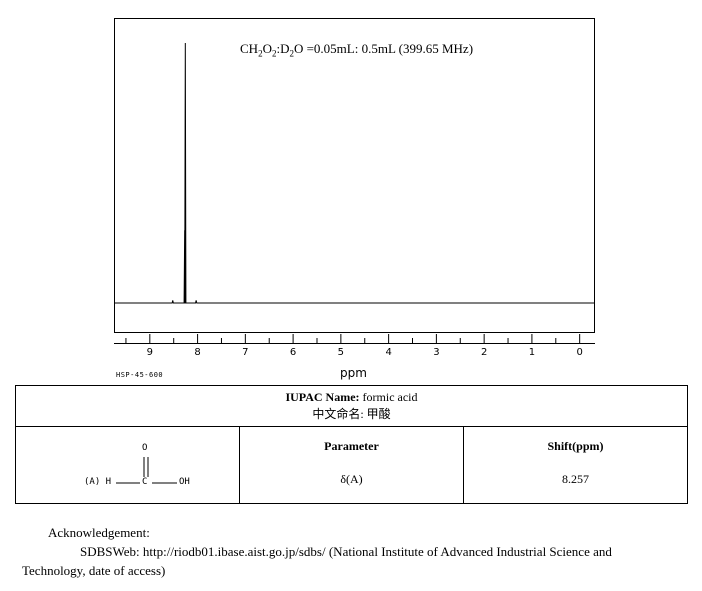 The height and width of the screenshot is (591, 702). What do you see at coordinates (150, 352) in the screenshot?
I see `tick-label-9: 9` at bounding box center [150, 352].